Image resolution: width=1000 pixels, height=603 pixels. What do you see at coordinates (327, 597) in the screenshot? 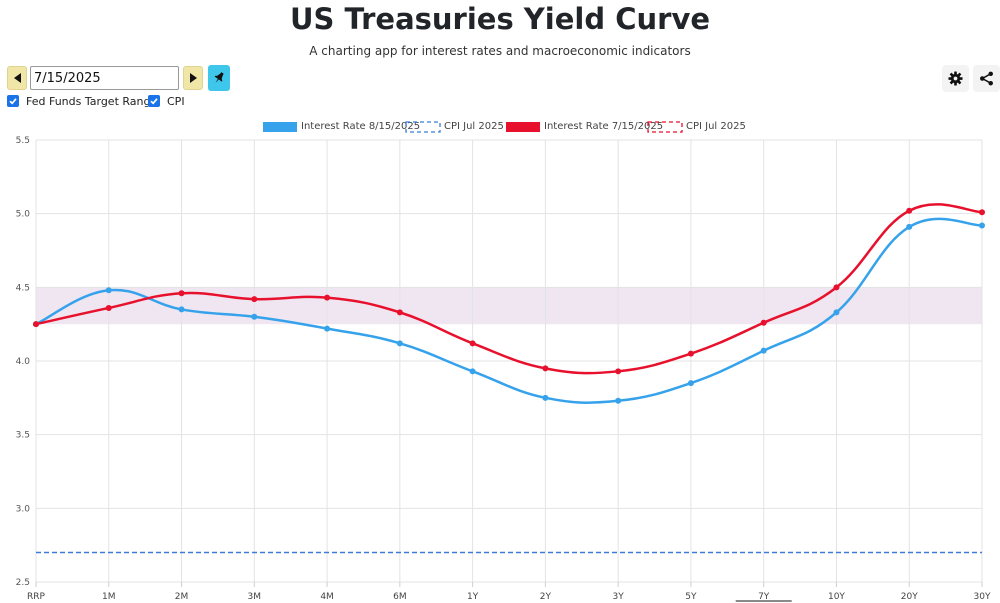
I see `x-tick-label: 4M` at bounding box center [327, 597].